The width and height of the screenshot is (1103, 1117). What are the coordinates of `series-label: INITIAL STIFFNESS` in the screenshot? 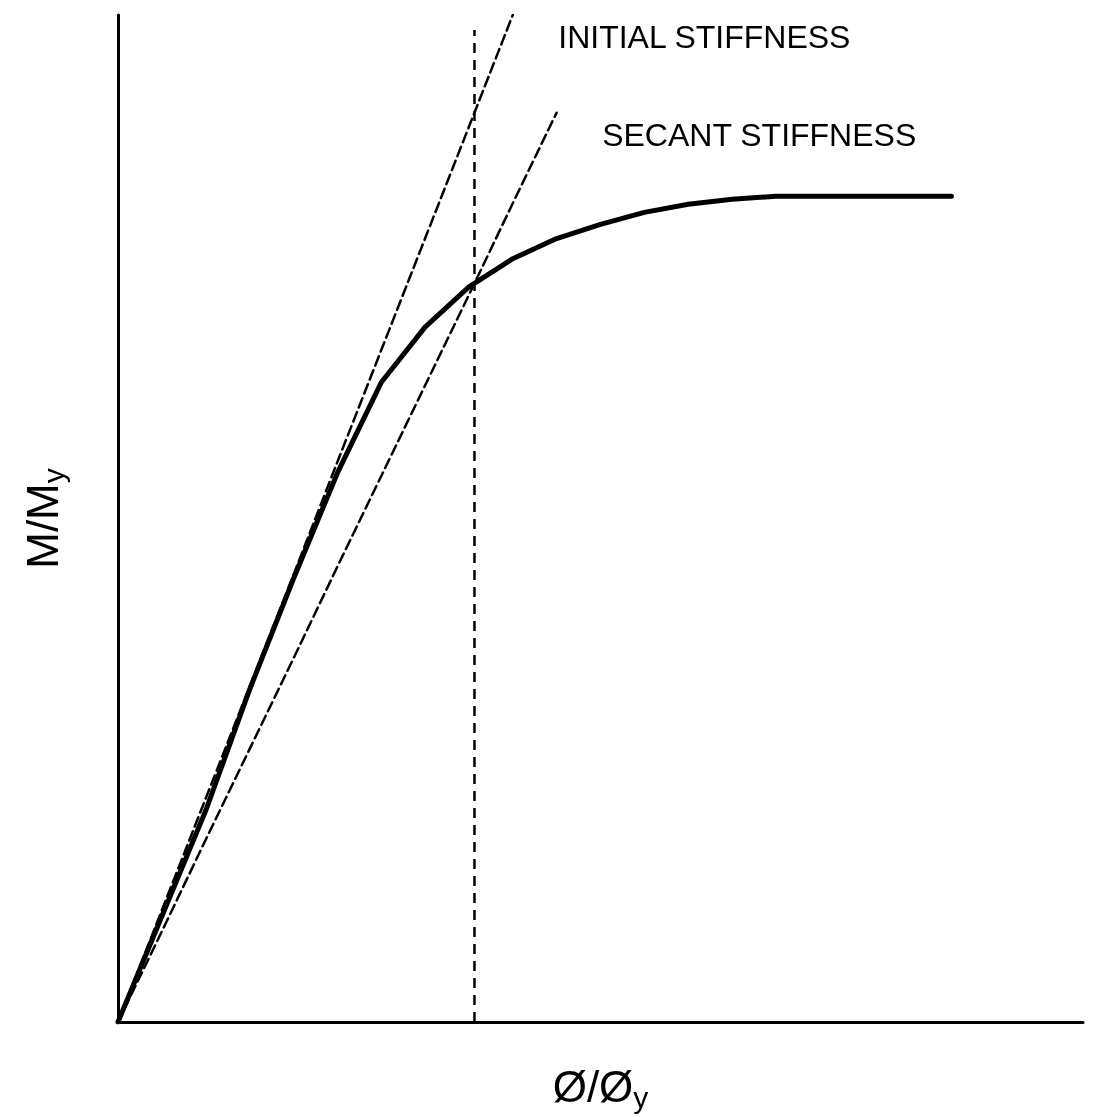 It's located at (704, 37).